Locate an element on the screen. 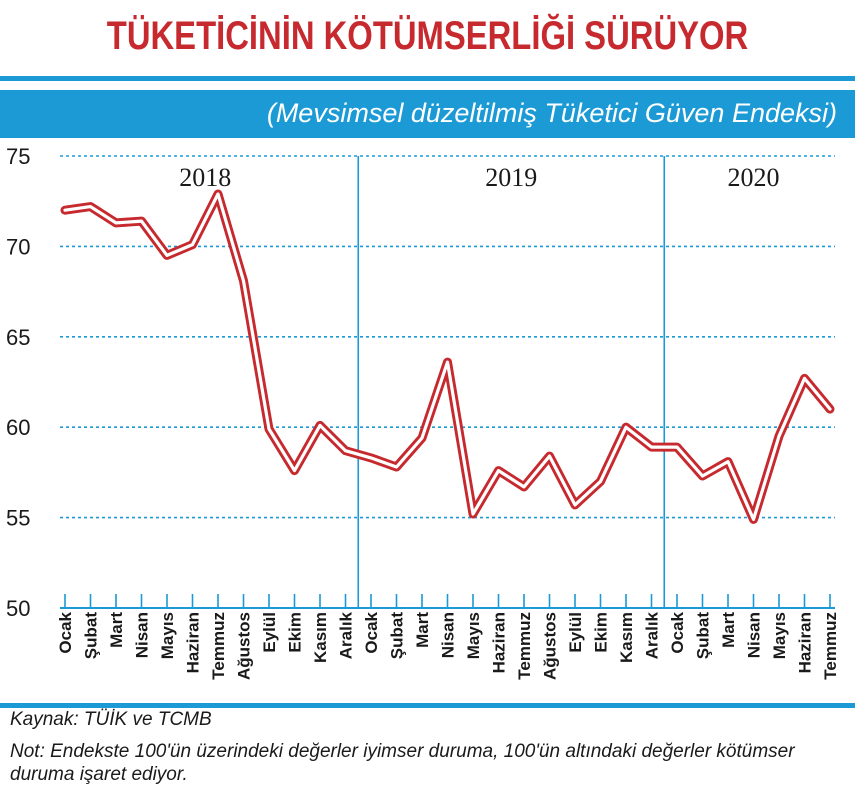  source-note: Kaynak: TÜİK ve TCMB is located at coordinates (111, 719).